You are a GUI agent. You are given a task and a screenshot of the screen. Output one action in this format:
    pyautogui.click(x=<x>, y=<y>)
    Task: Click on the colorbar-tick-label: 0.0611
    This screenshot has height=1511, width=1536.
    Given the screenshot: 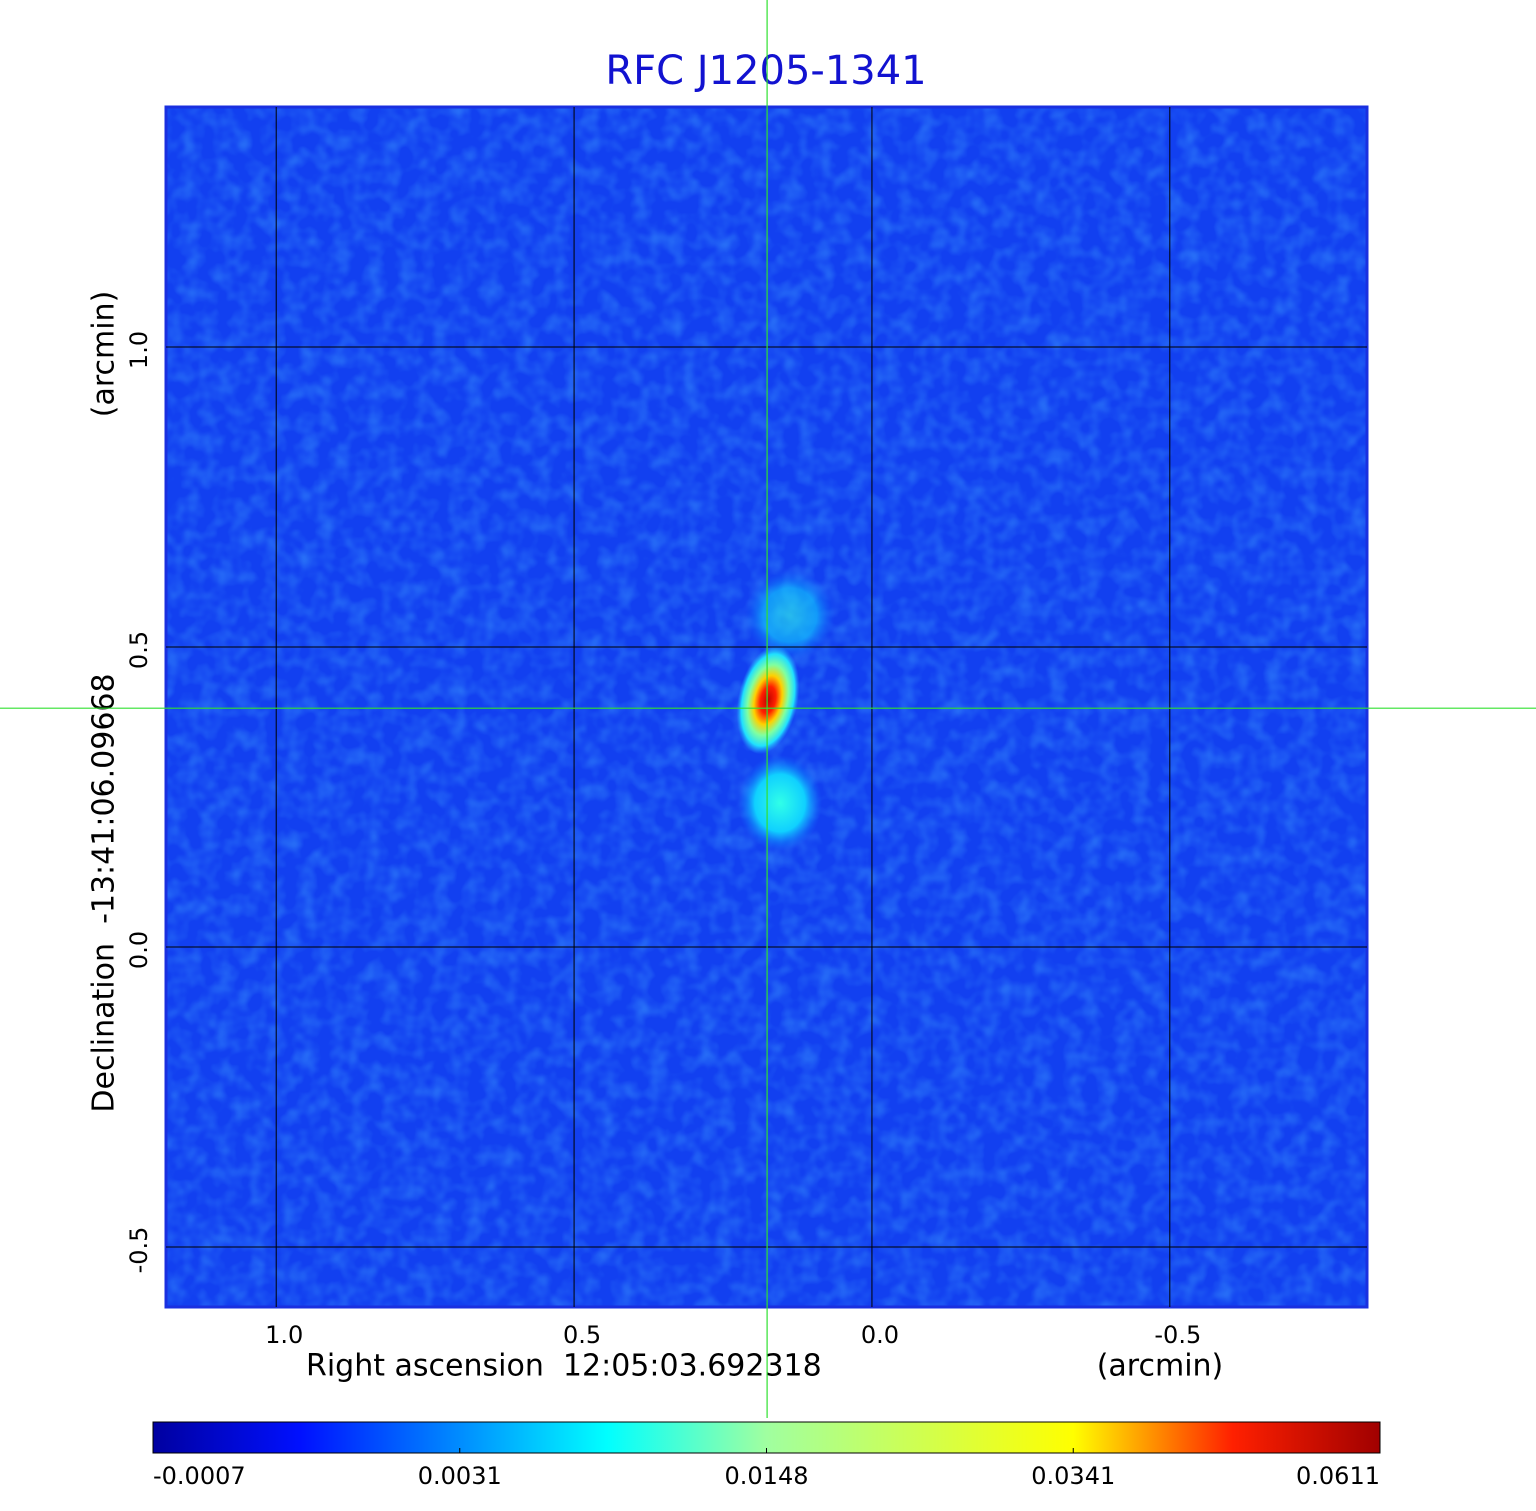 What is the action you would take?
    pyautogui.click(x=1338, y=1476)
    